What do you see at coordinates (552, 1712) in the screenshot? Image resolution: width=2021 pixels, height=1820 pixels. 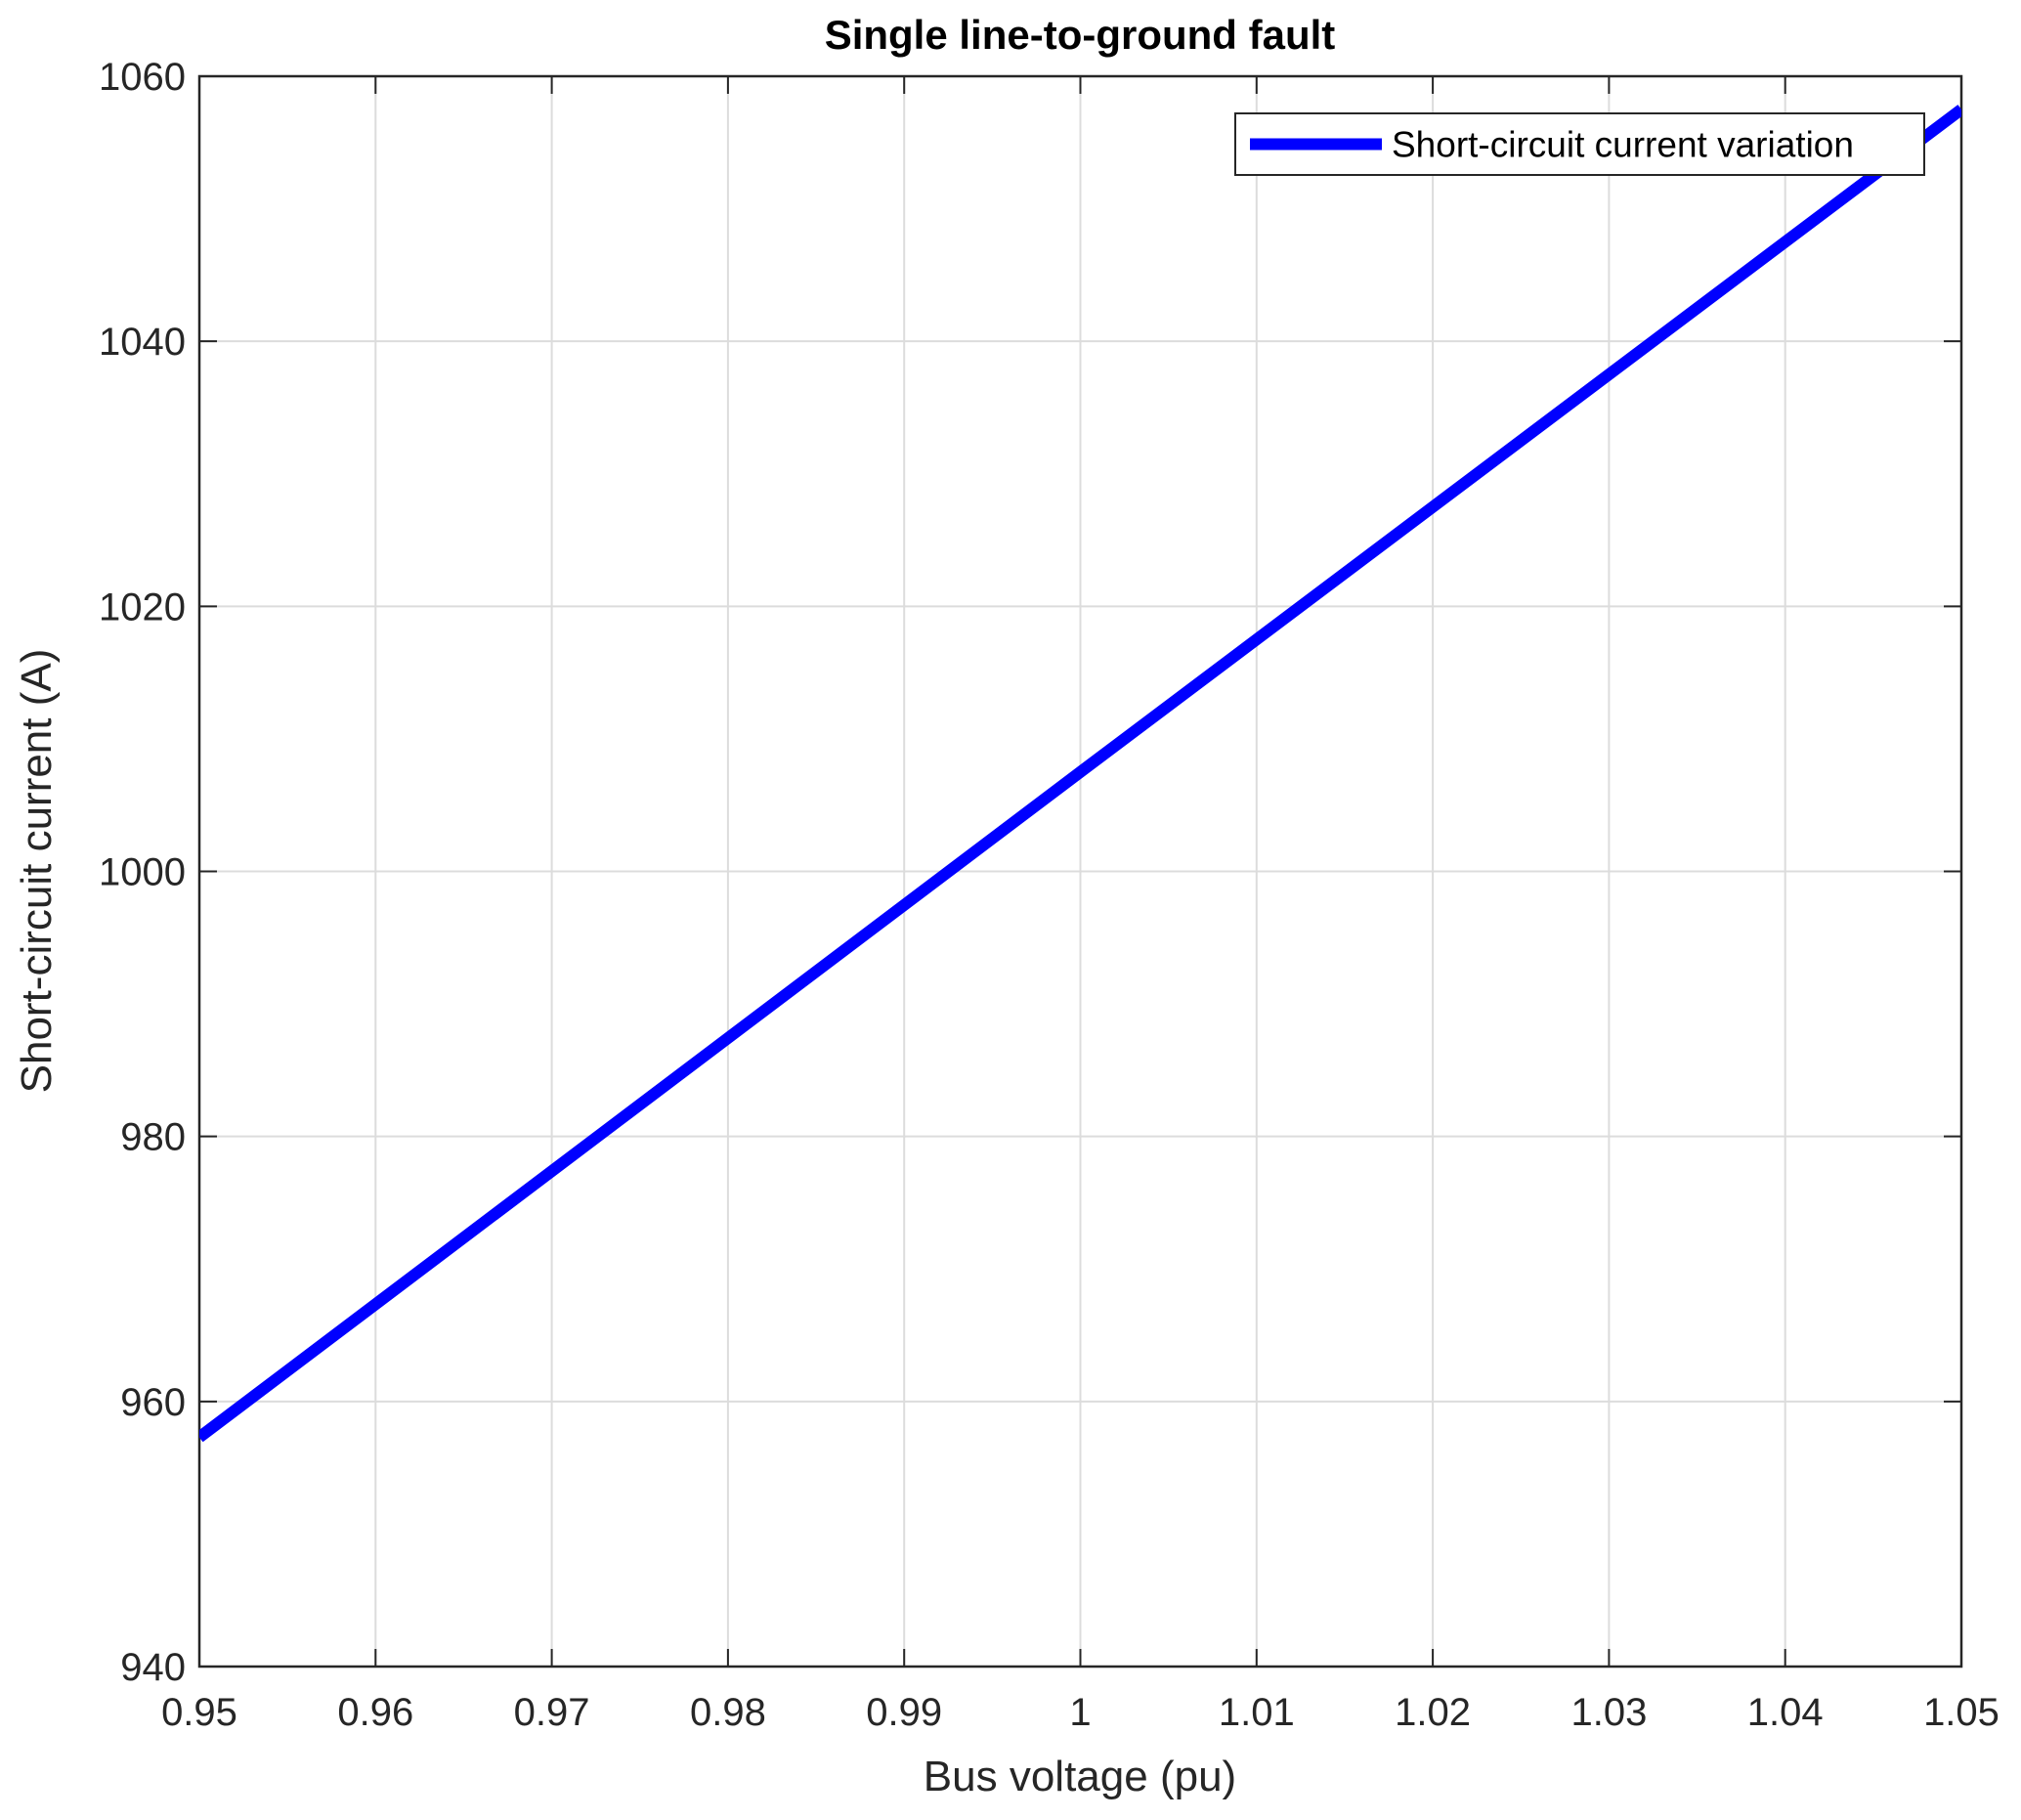 I see `x-tick-label: 0.97` at bounding box center [552, 1712].